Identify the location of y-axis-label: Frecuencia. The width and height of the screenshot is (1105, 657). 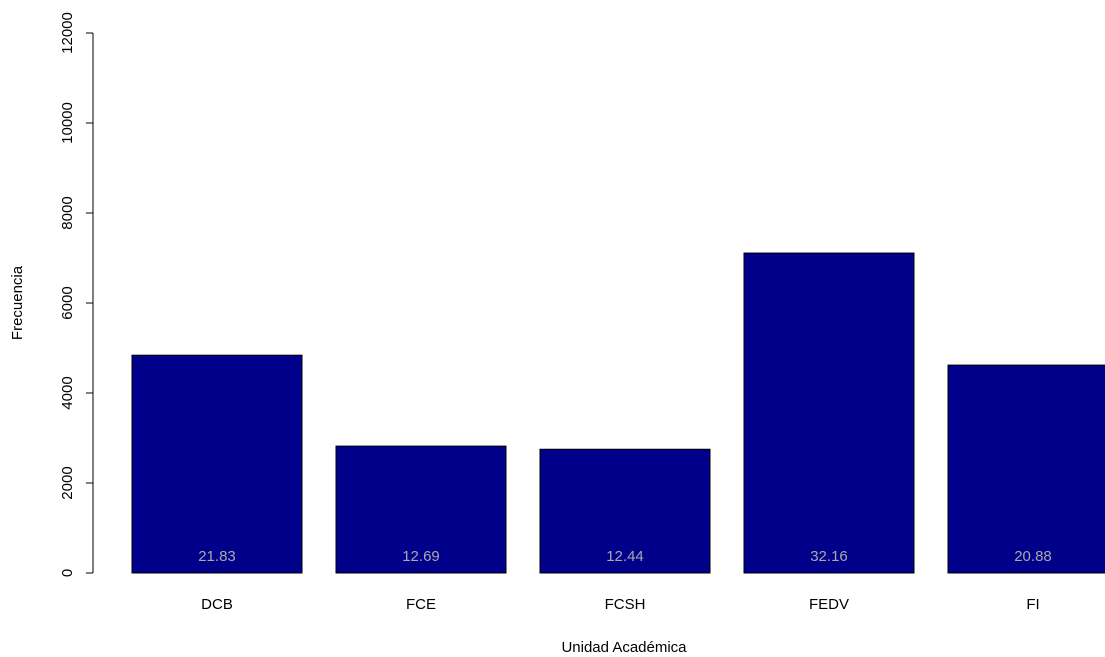
(17, 302).